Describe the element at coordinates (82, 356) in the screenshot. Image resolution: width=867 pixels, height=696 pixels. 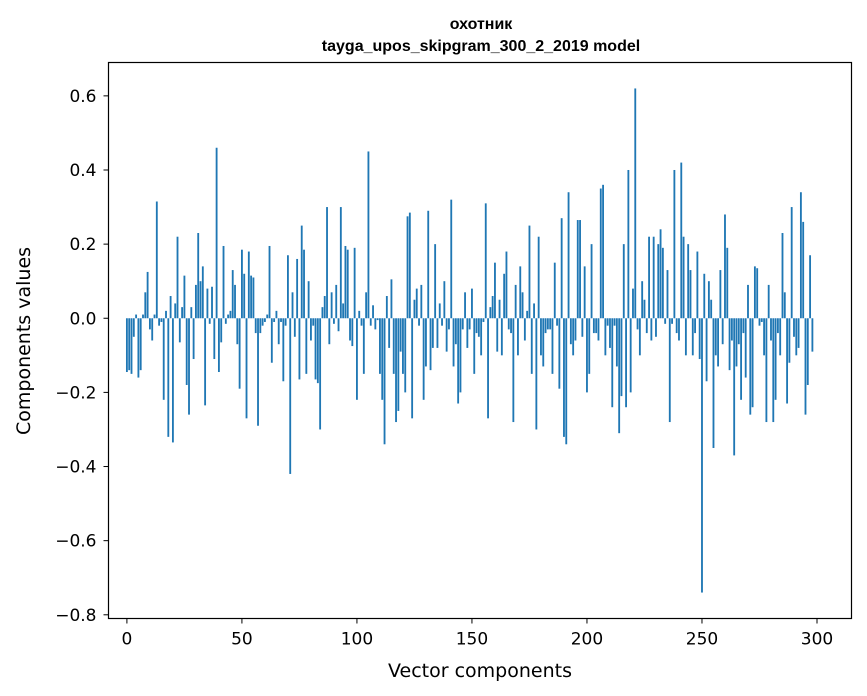
I see `y-axis-ticks: −0.8 −0.6 −0.4 −0.2 0.0 0.2 0.4 0.6` at that location.